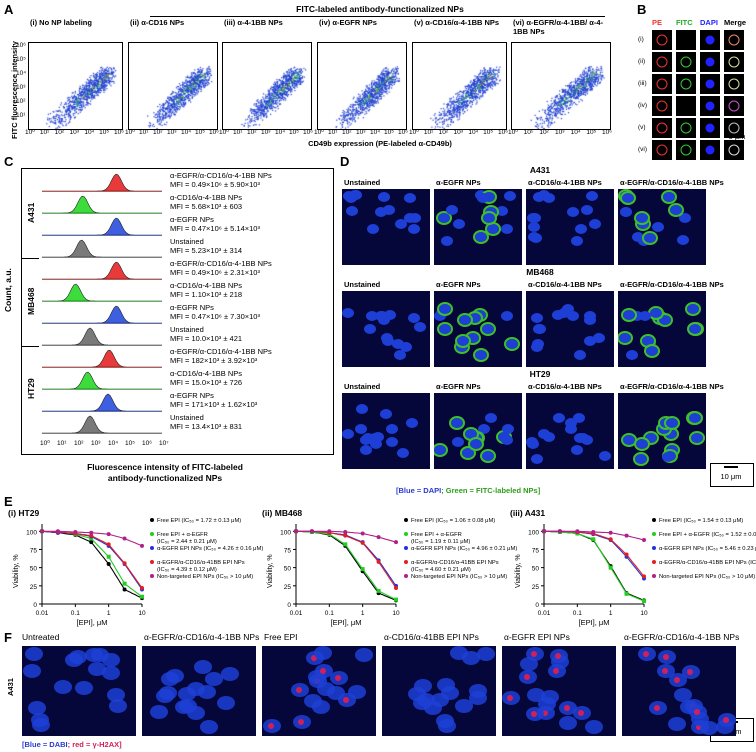  Describe the element at coordinates (92, 622) in the screenshot. I see `chart-xlabel: [EPI], μM` at that location.